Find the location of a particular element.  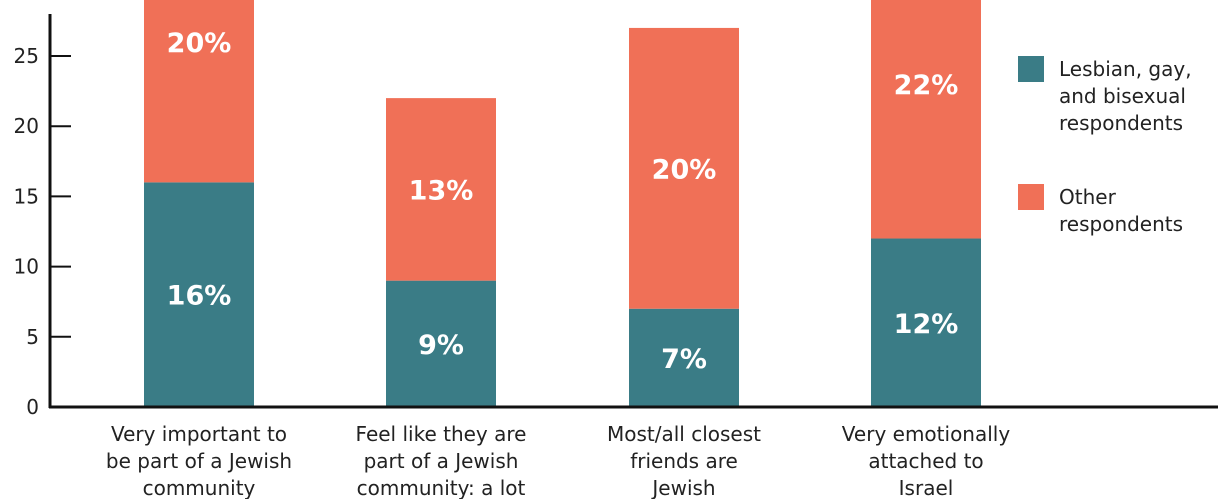

legend-label: Lesbian, gay, is located at coordinates (1125, 69).